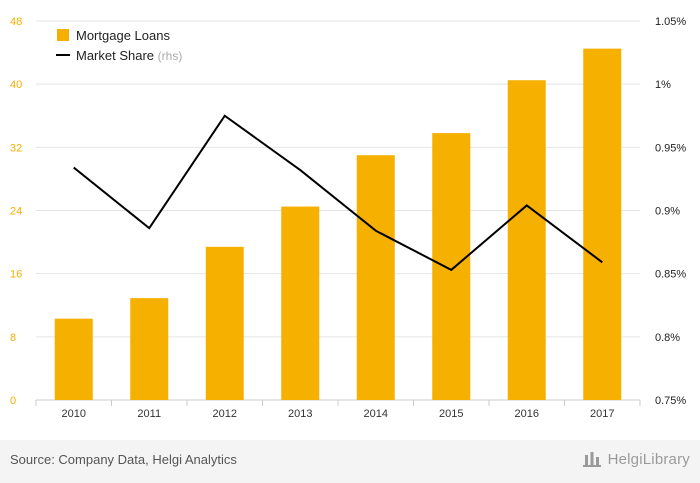 The width and height of the screenshot is (700, 483). I want to click on source-text: Source: Company Data, Helgi Analytics, so click(123, 459).